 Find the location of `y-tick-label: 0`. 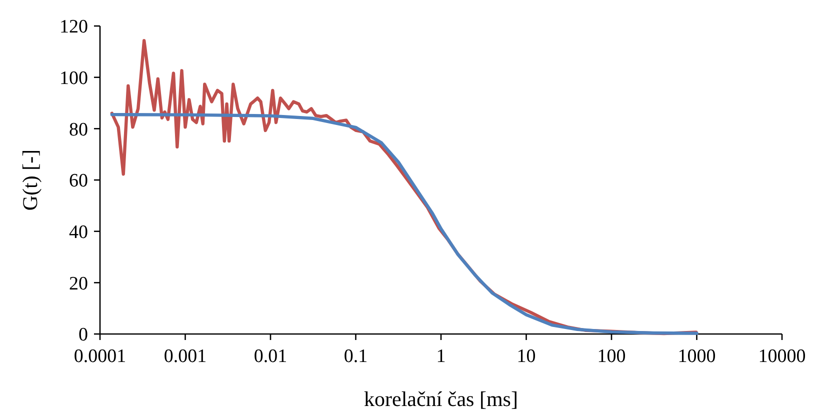

y-tick-label: 0 is located at coordinates (83, 335).